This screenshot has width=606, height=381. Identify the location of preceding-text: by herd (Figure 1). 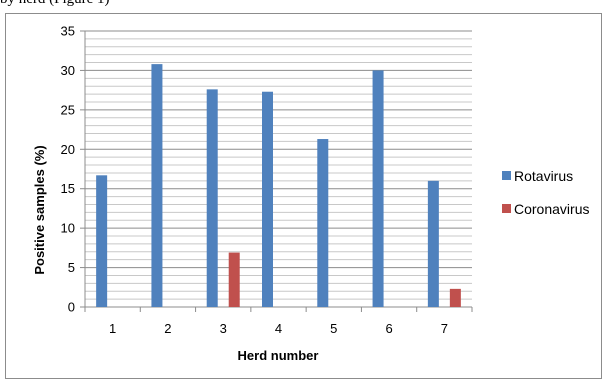
(55, 4).